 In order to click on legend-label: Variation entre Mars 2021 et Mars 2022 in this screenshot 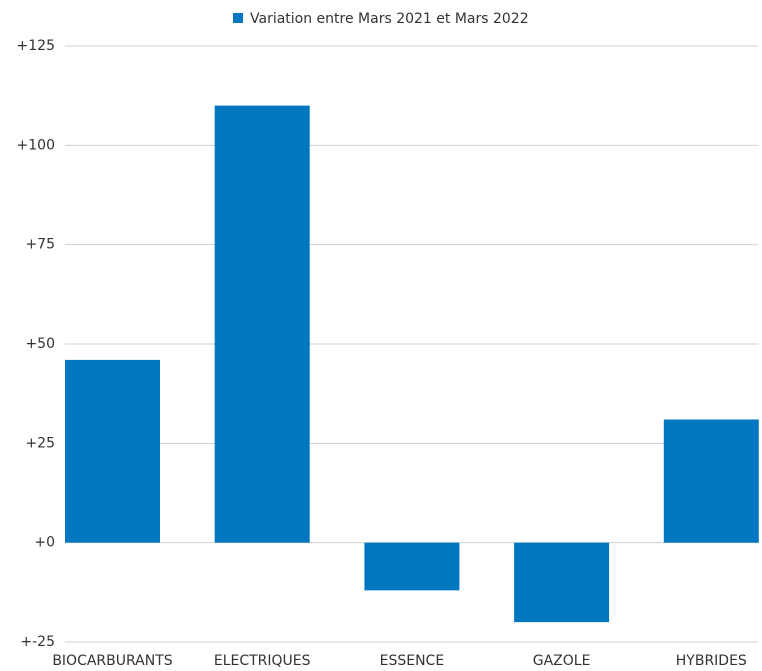, I will do `click(389, 19)`.